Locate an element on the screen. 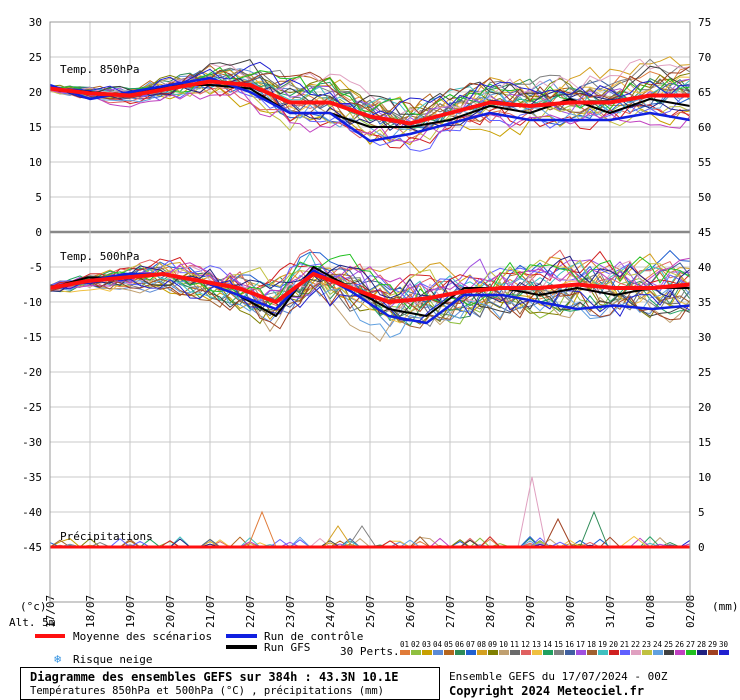 The width and height of the screenshot is (740, 700). right-tick-label: 35 is located at coordinates (704, 302).